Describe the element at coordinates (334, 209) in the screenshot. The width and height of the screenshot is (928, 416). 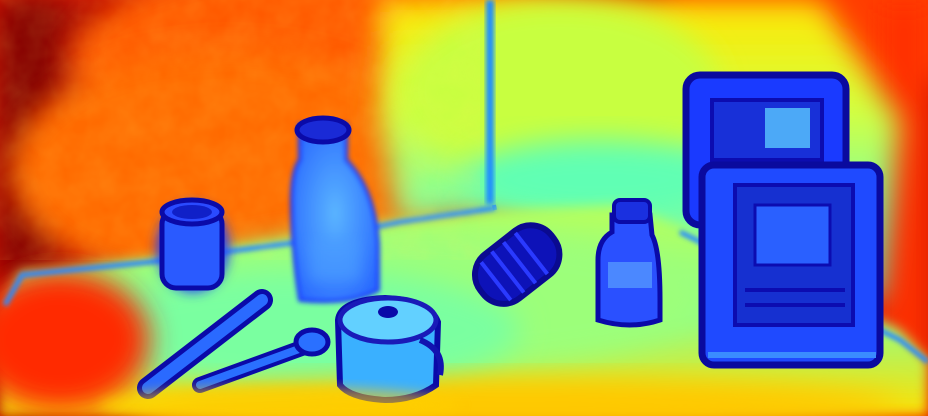
I see `bottle-object` at that location.